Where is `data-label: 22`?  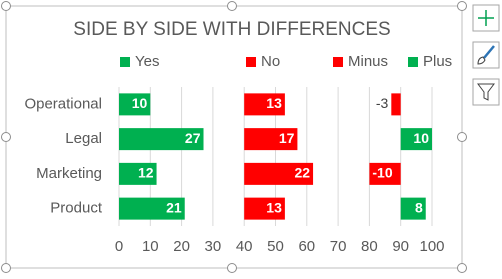 data-label: 22 is located at coordinates (302, 173).